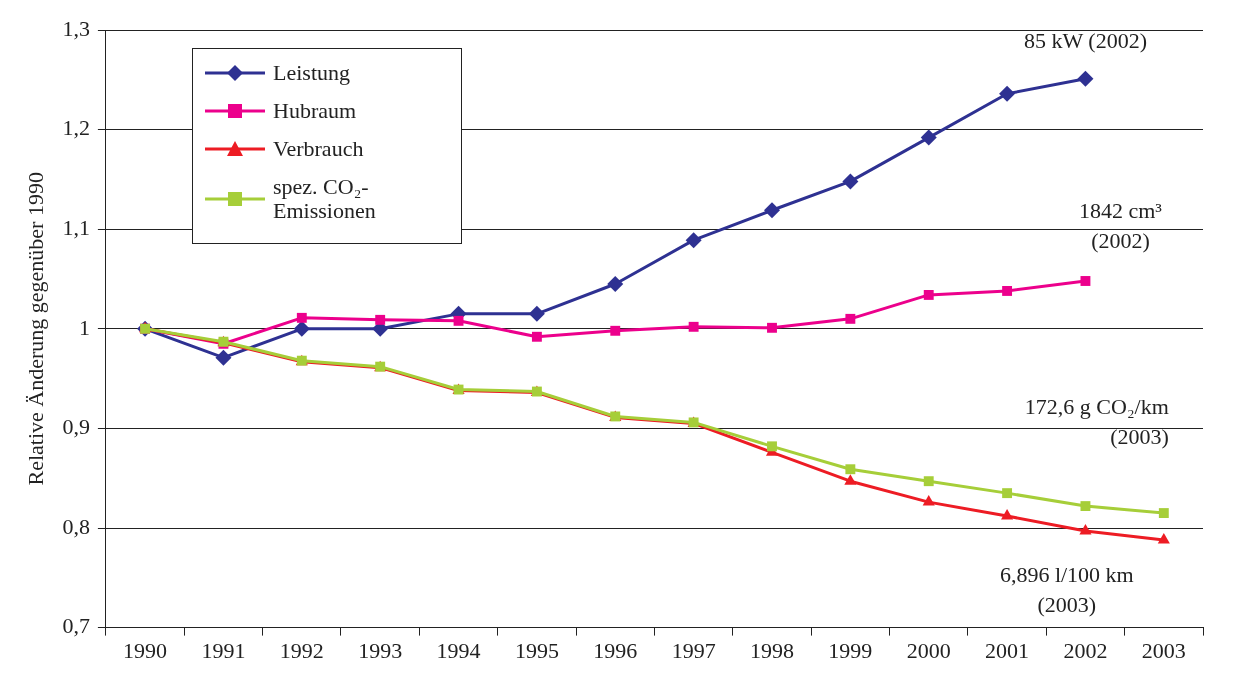  Describe the element at coordinates (1085, 650) in the screenshot. I see `x-tick-label: 2002` at that location.